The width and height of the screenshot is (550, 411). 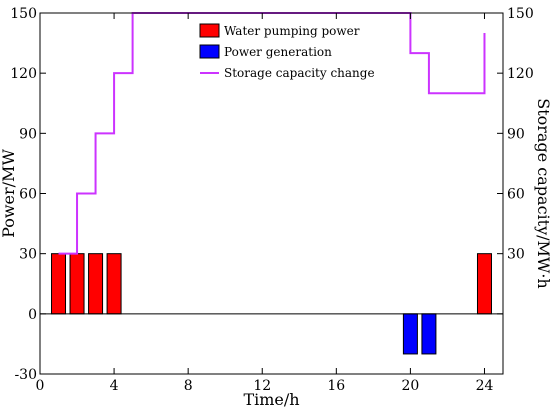 I want to click on x-tick-label-16: 16, so click(x=336, y=386).